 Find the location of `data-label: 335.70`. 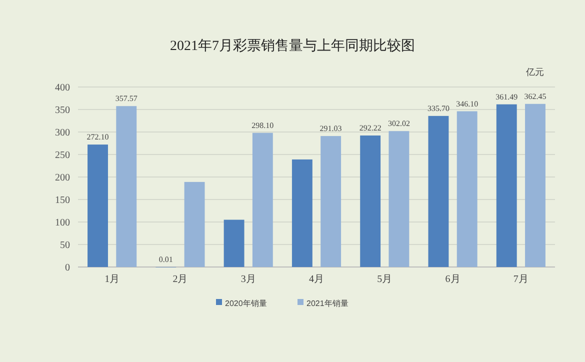

data-label: 335.70 is located at coordinates (438, 108).